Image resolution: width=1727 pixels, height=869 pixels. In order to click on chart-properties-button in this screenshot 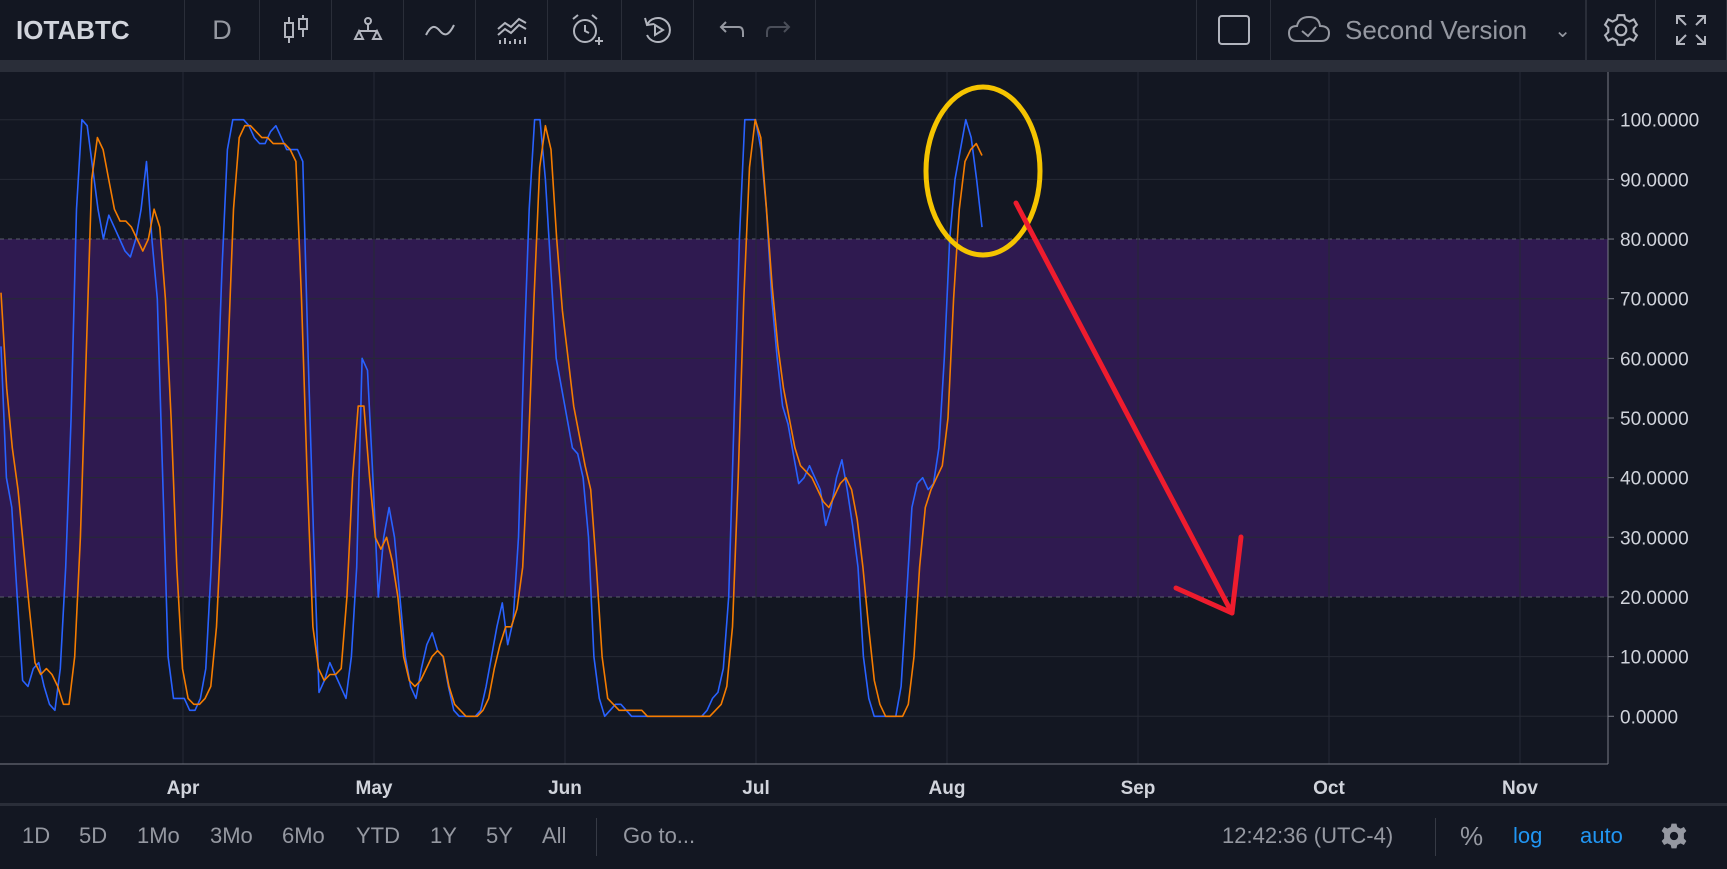, I will do `click(1674, 836)`.